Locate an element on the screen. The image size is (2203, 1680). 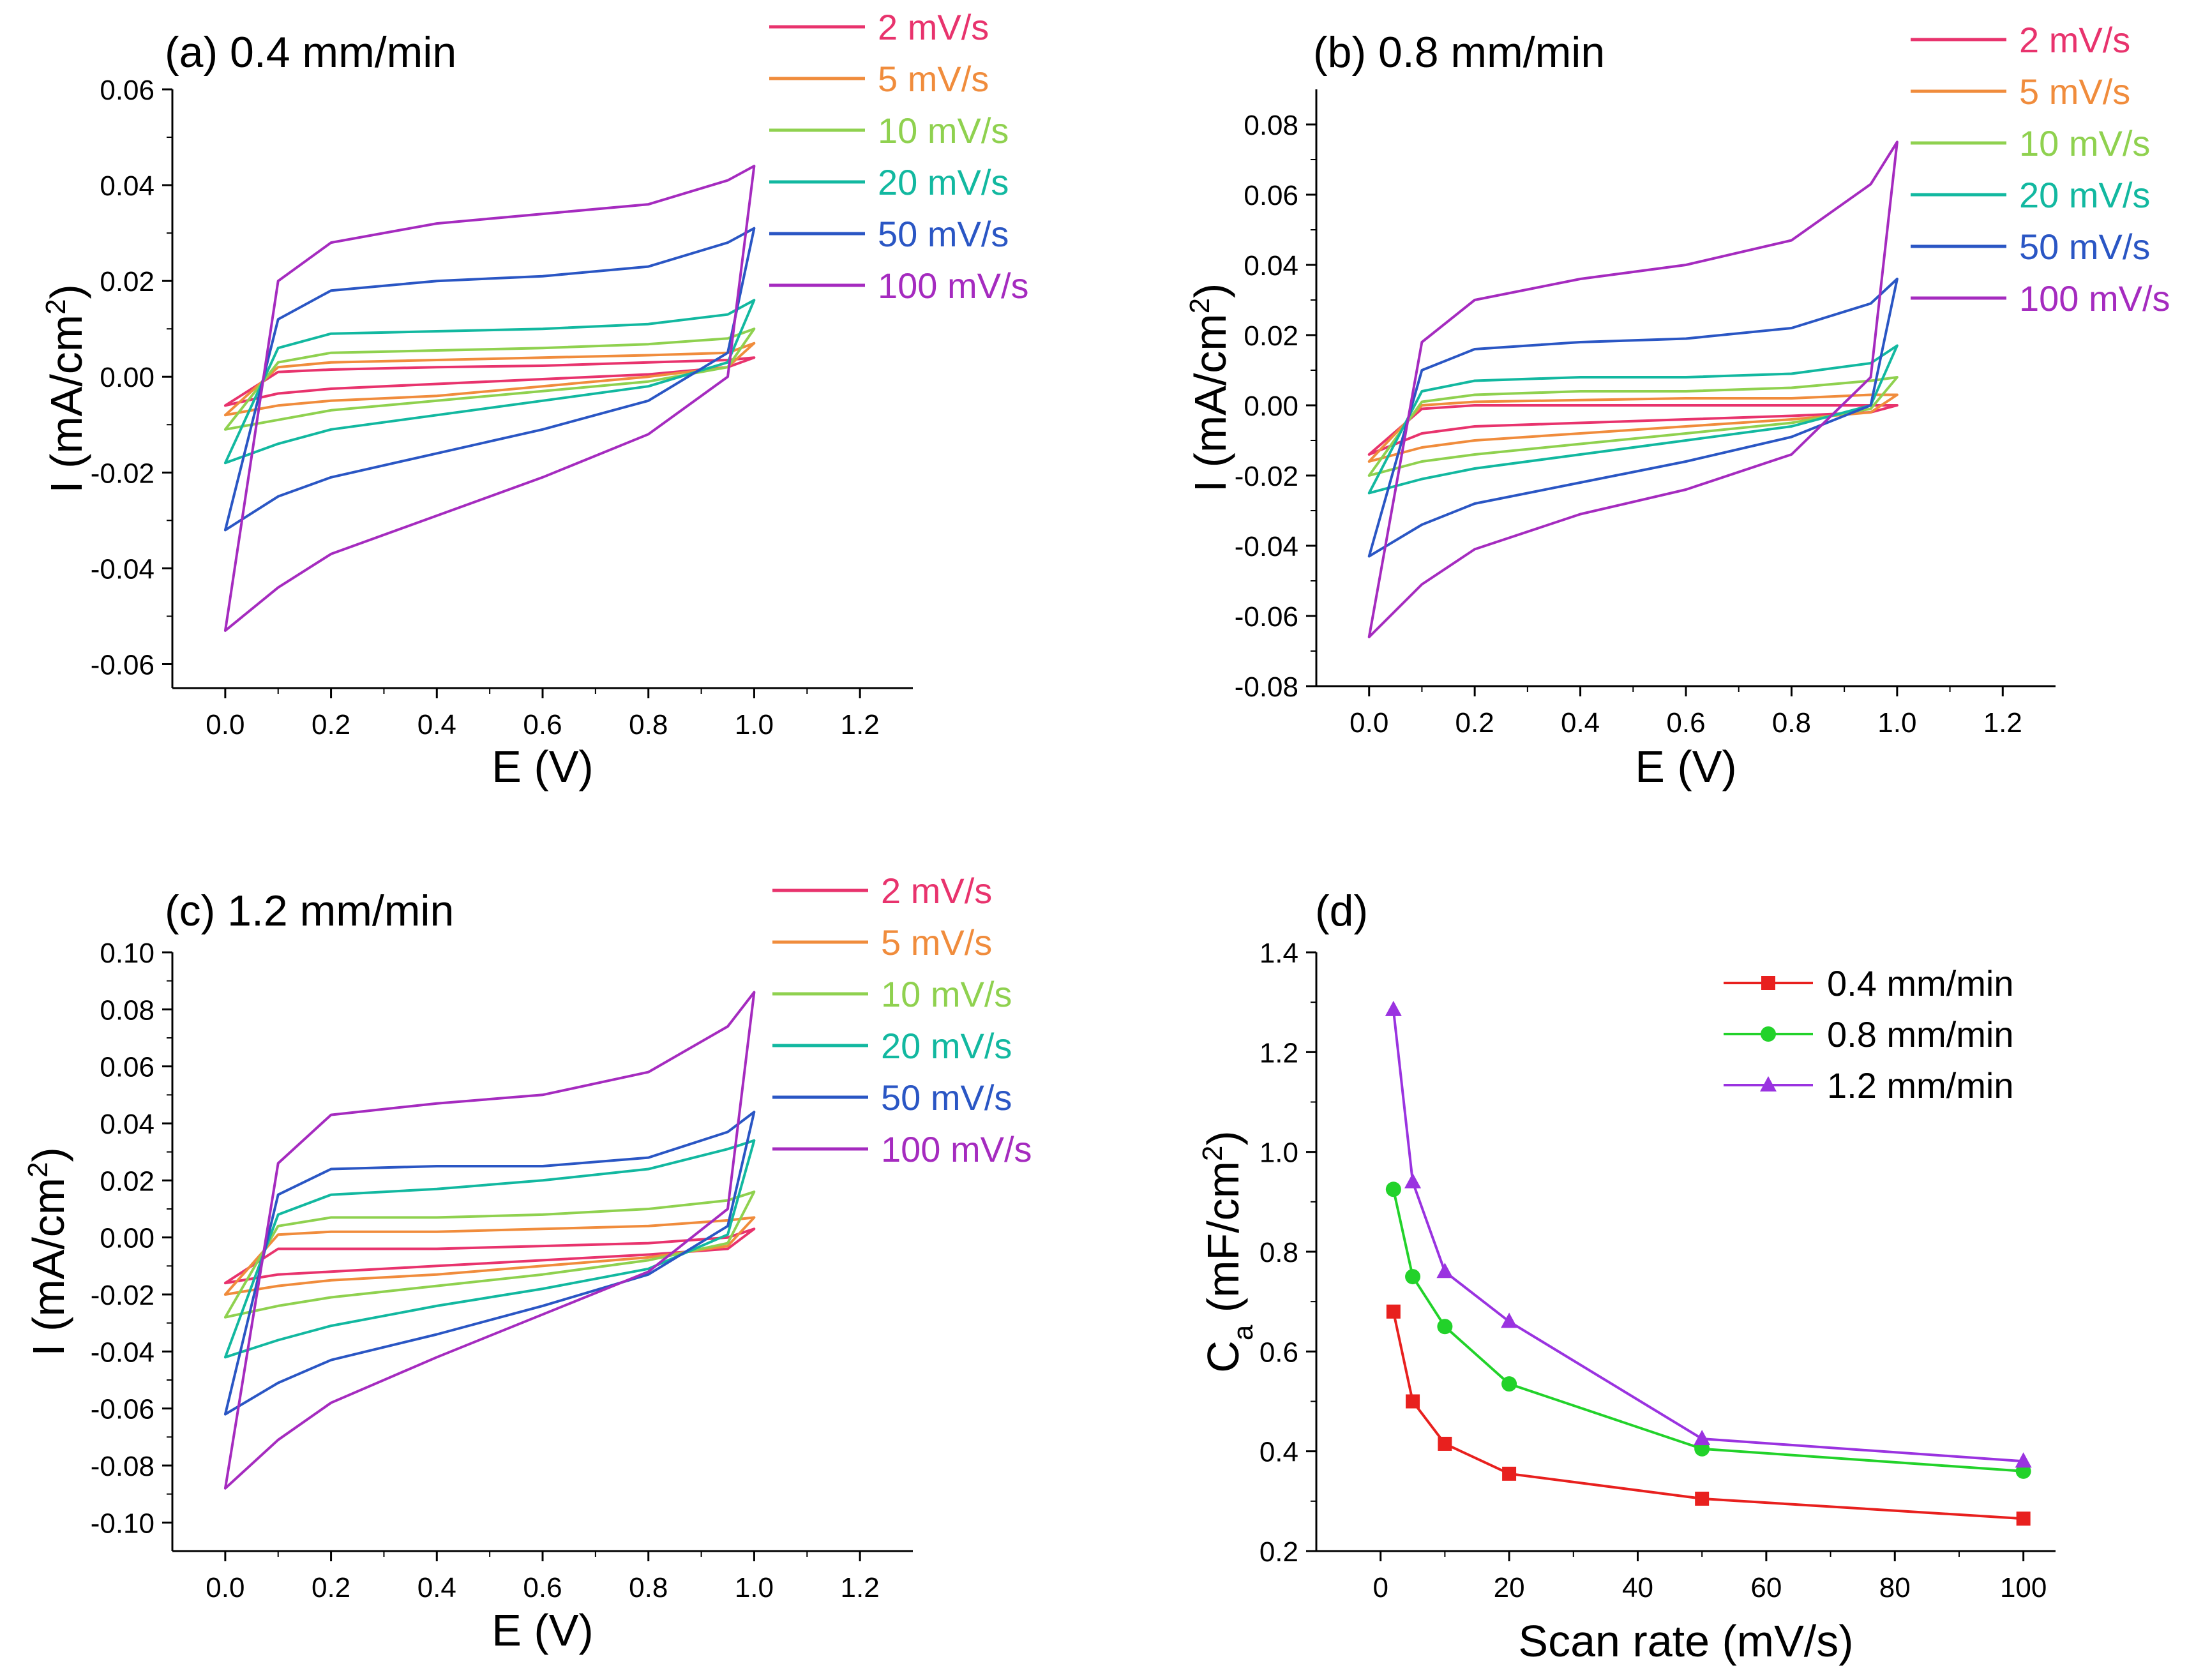
x-tick-label: 0.2 is located at coordinates (331, 724).